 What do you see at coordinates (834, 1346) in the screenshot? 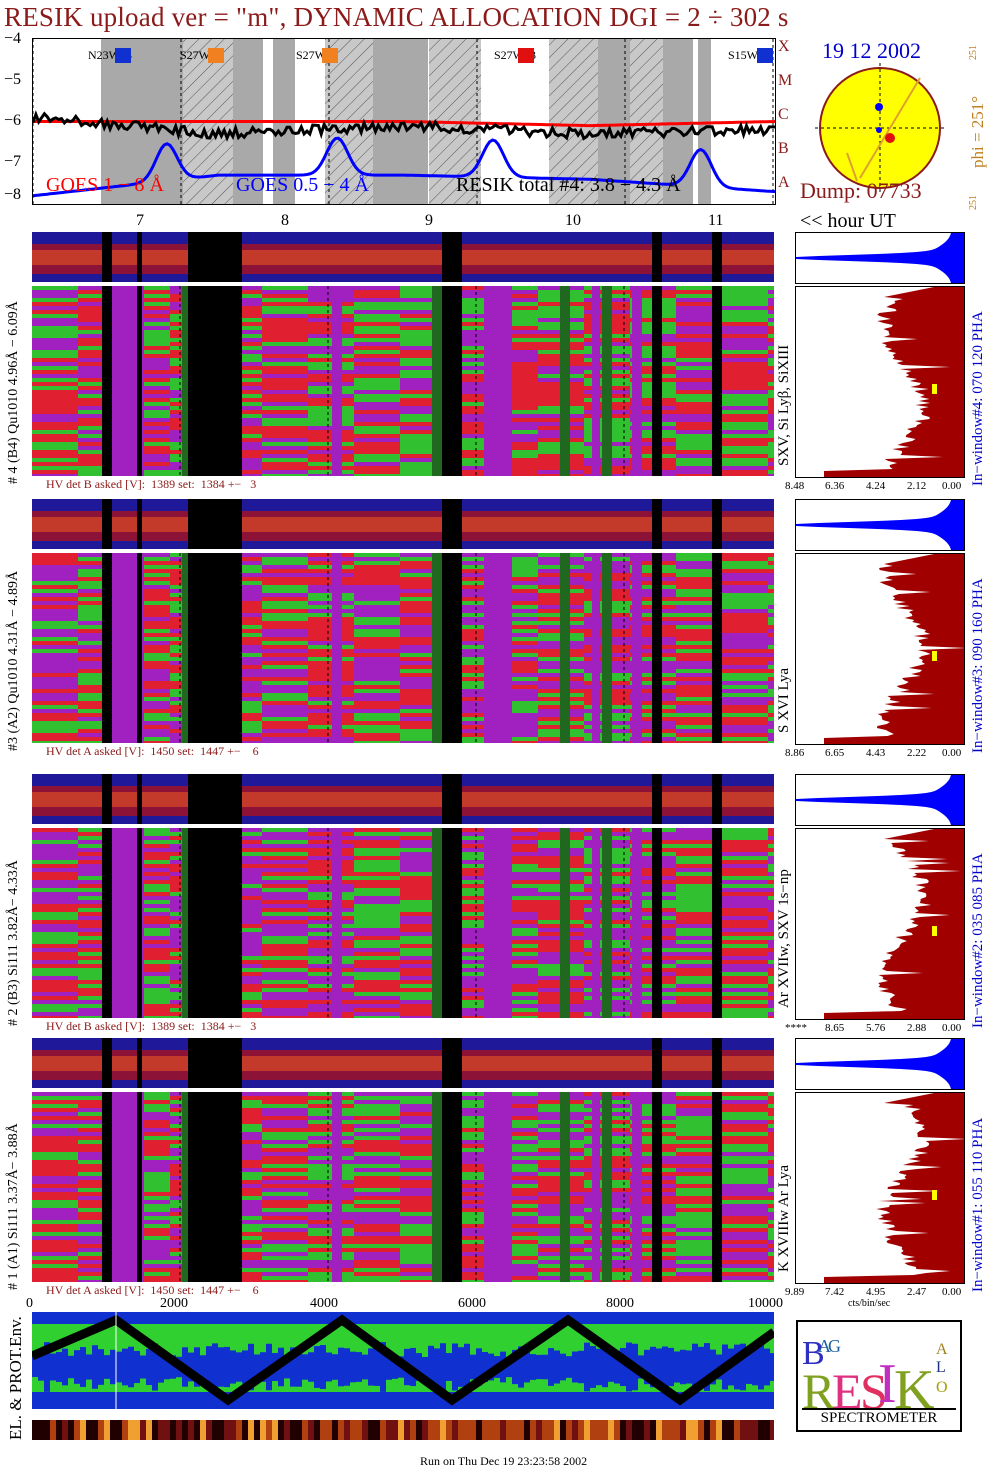
I see `logo-letter: G` at bounding box center [834, 1346].